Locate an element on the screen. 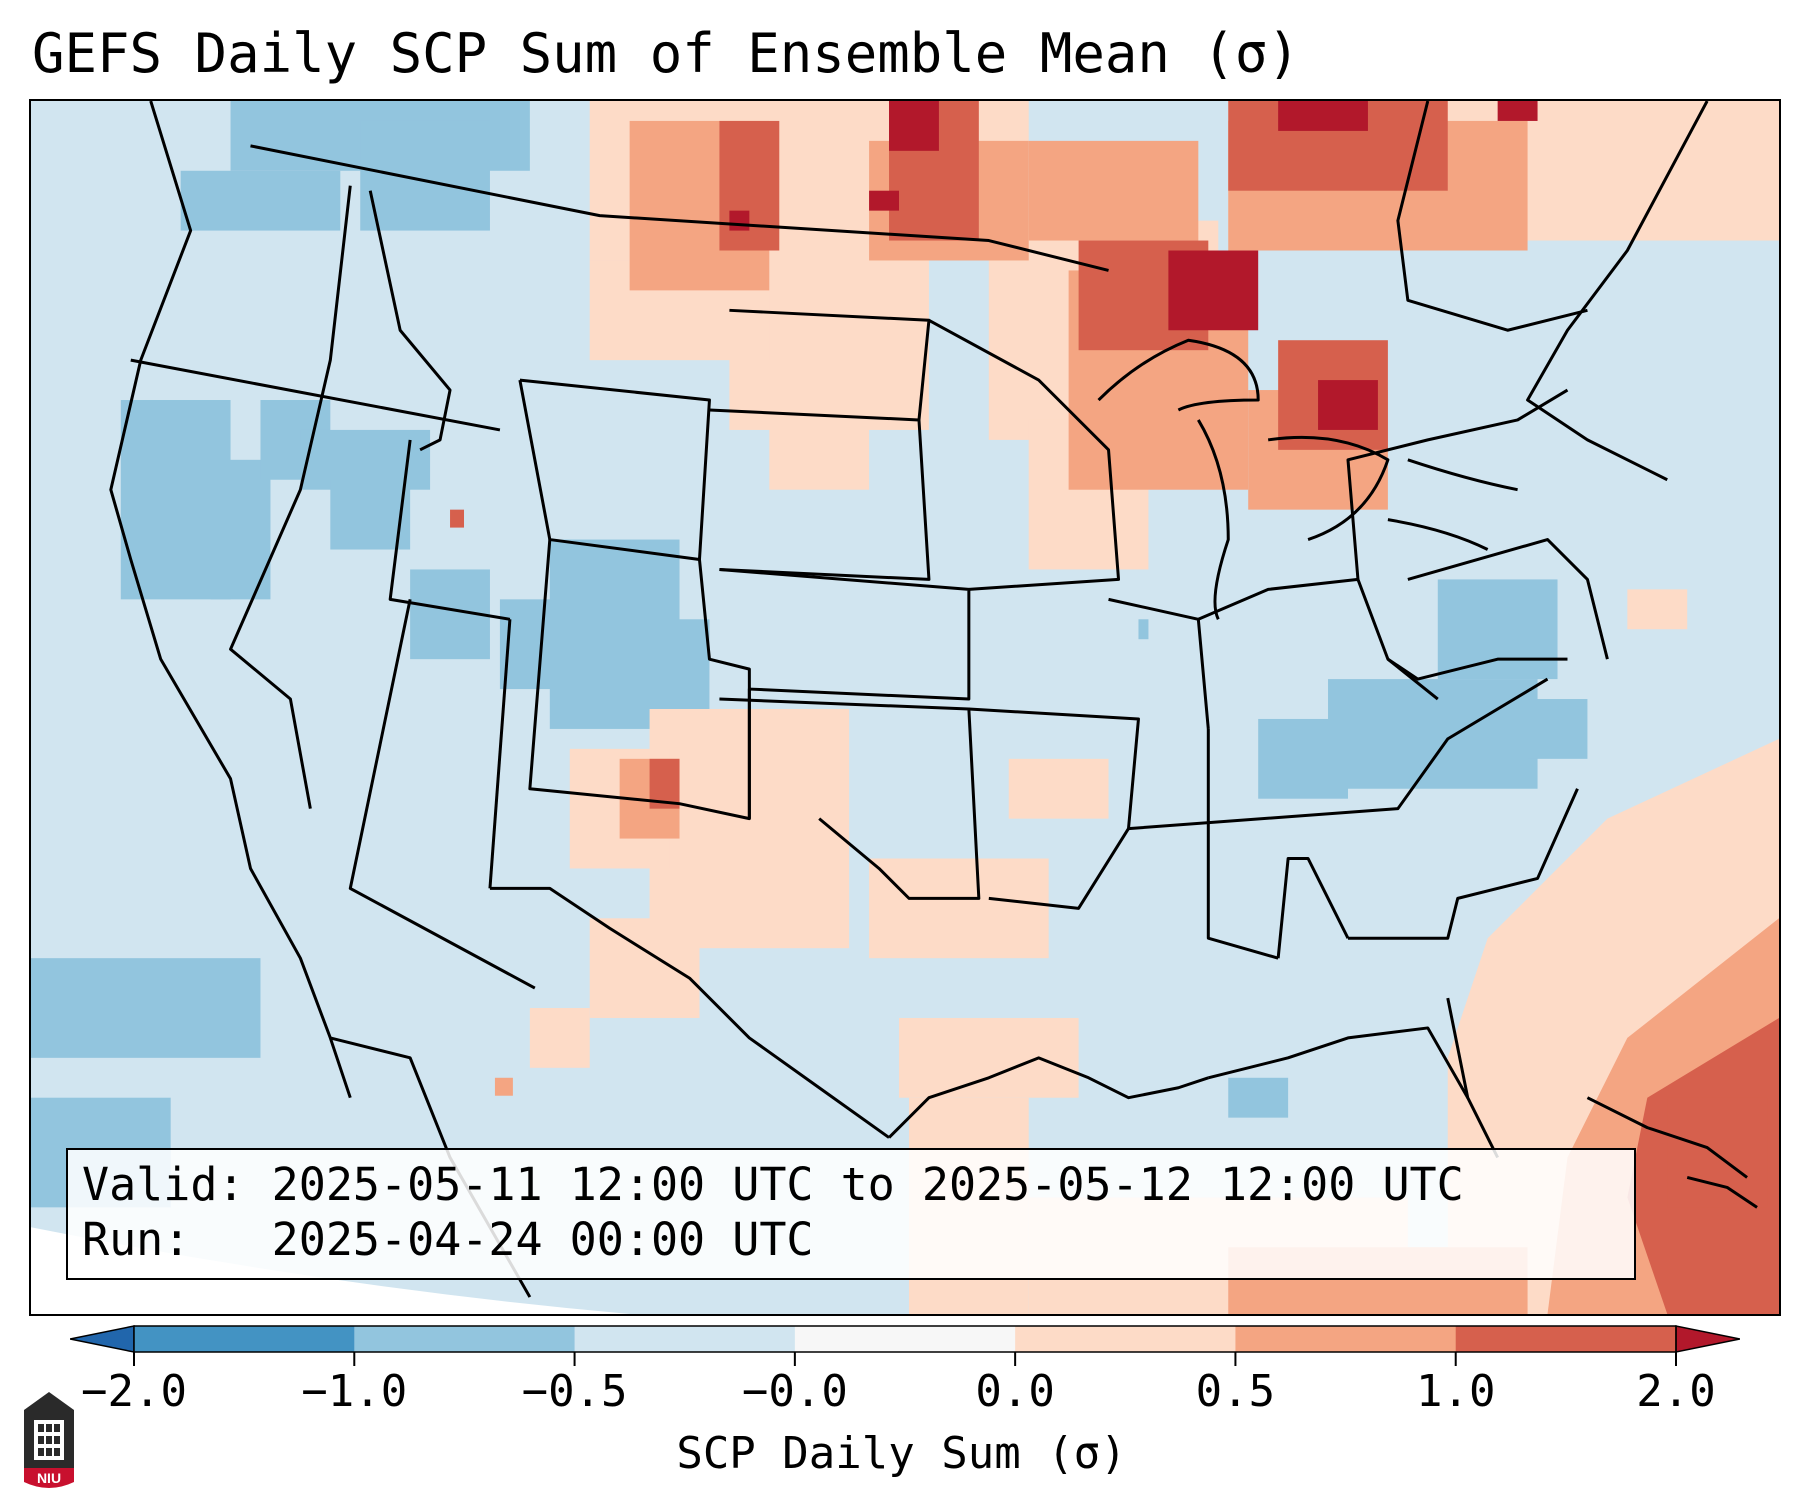 This screenshot has width=1803, height=1506. colorbar-tick-label: 1.0 is located at coordinates (1455, 1391).